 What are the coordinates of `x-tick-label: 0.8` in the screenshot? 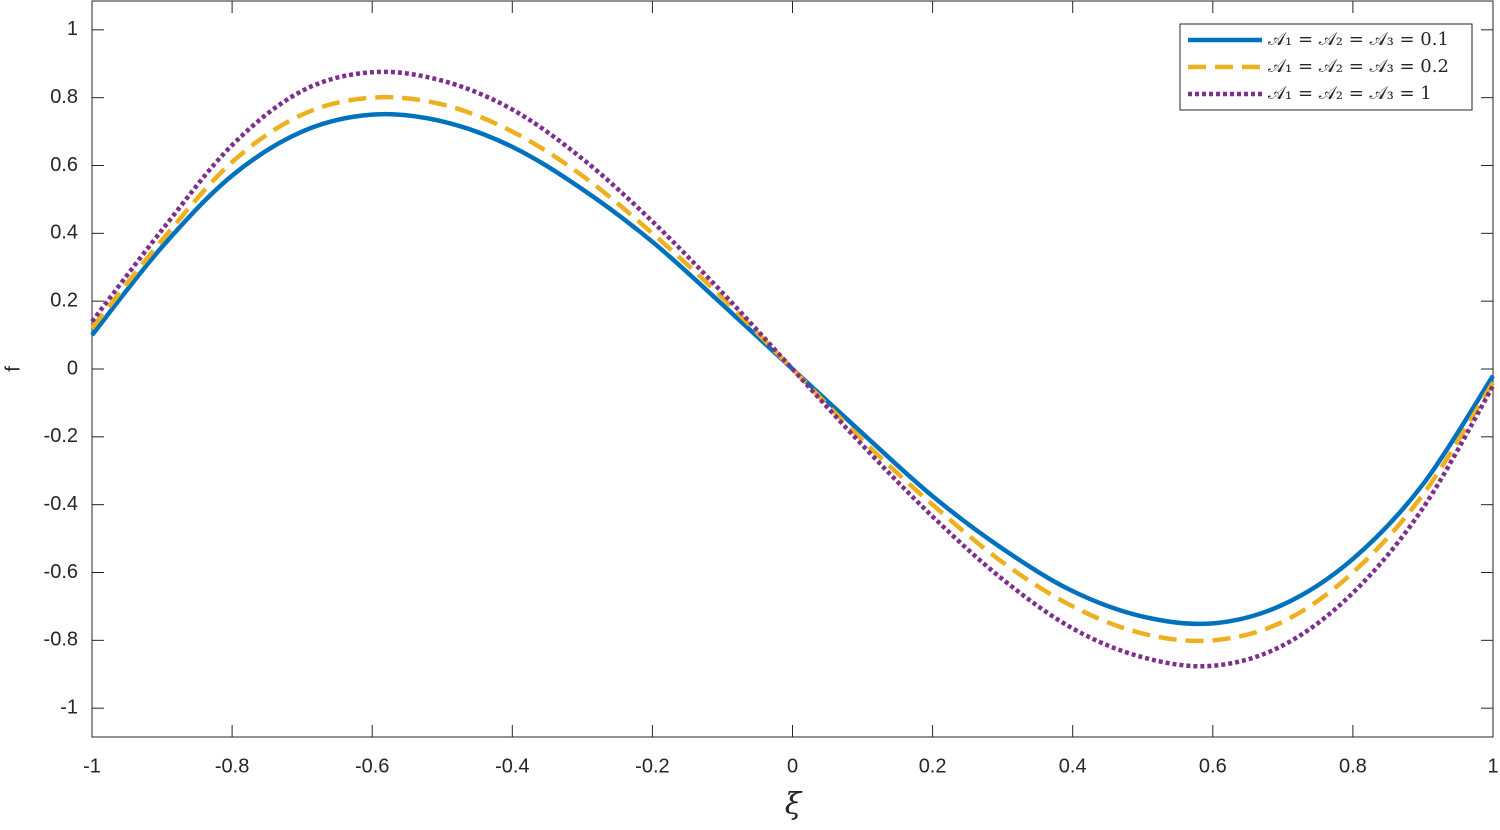 It's located at (1353, 766).